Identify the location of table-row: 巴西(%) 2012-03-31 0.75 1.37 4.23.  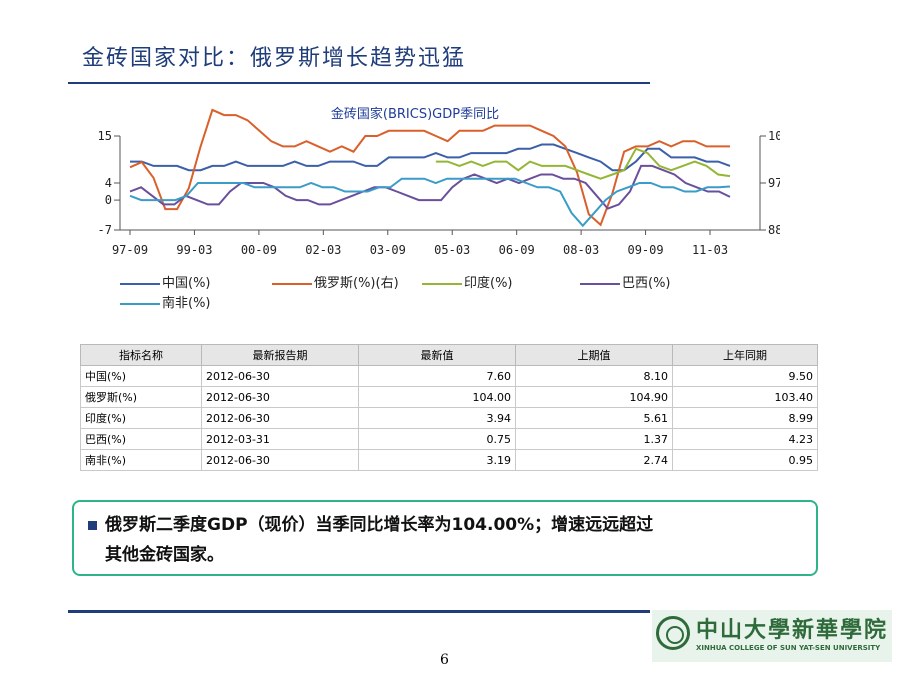
(449, 439).